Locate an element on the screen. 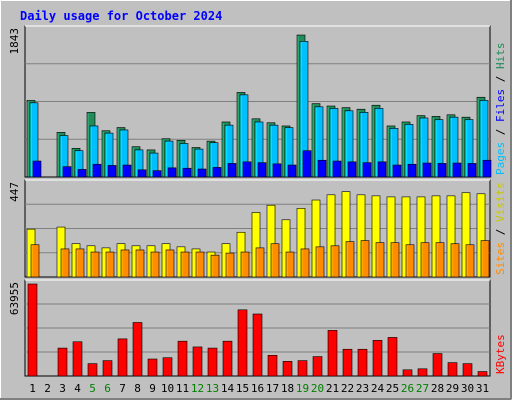 This screenshot has width=512, height=400. x-tick-label-day-18: 18 is located at coordinates (287, 388).